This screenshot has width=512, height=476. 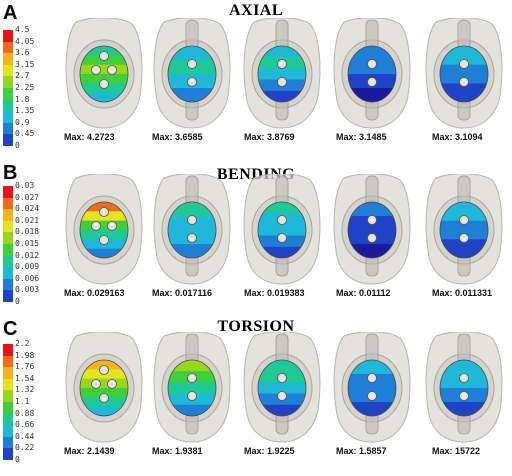 What do you see at coordinates (25, 103) in the screenshot?
I see `legend-row: 1.8` at bounding box center [25, 103].